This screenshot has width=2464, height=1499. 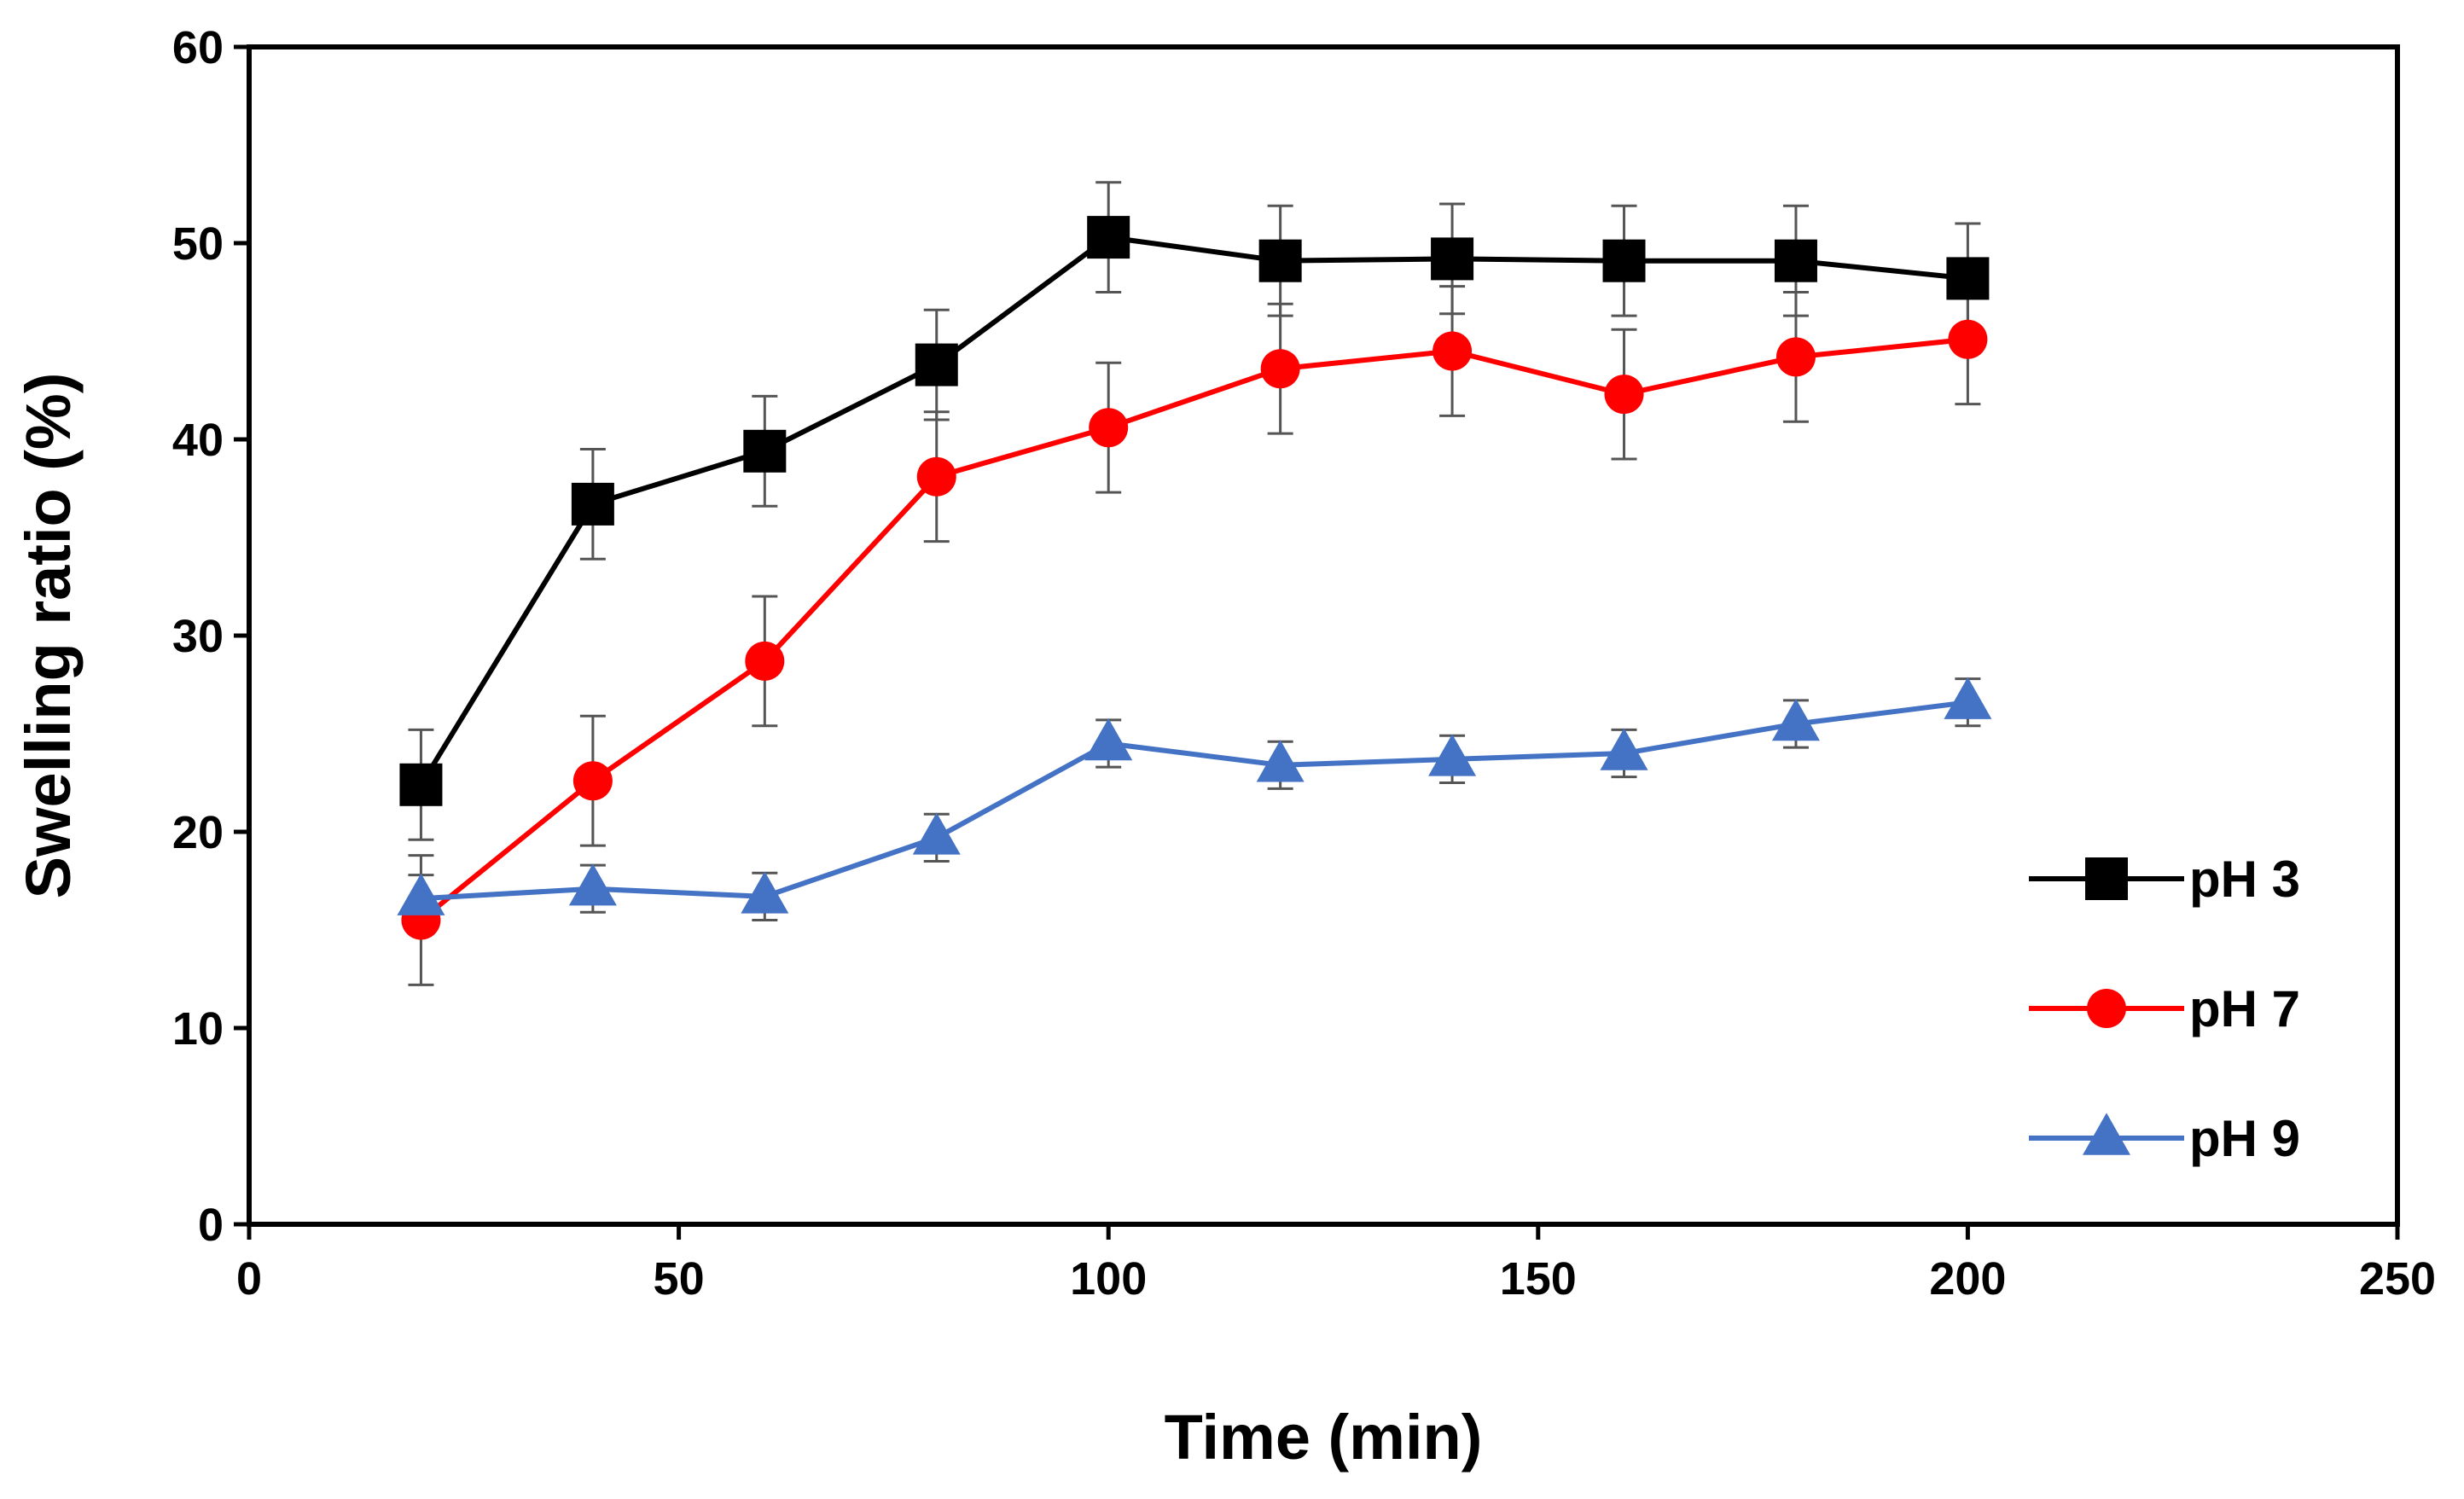 What do you see at coordinates (198, 47) in the screenshot?
I see `y-tick-label: 60` at bounding box center [198, 47].